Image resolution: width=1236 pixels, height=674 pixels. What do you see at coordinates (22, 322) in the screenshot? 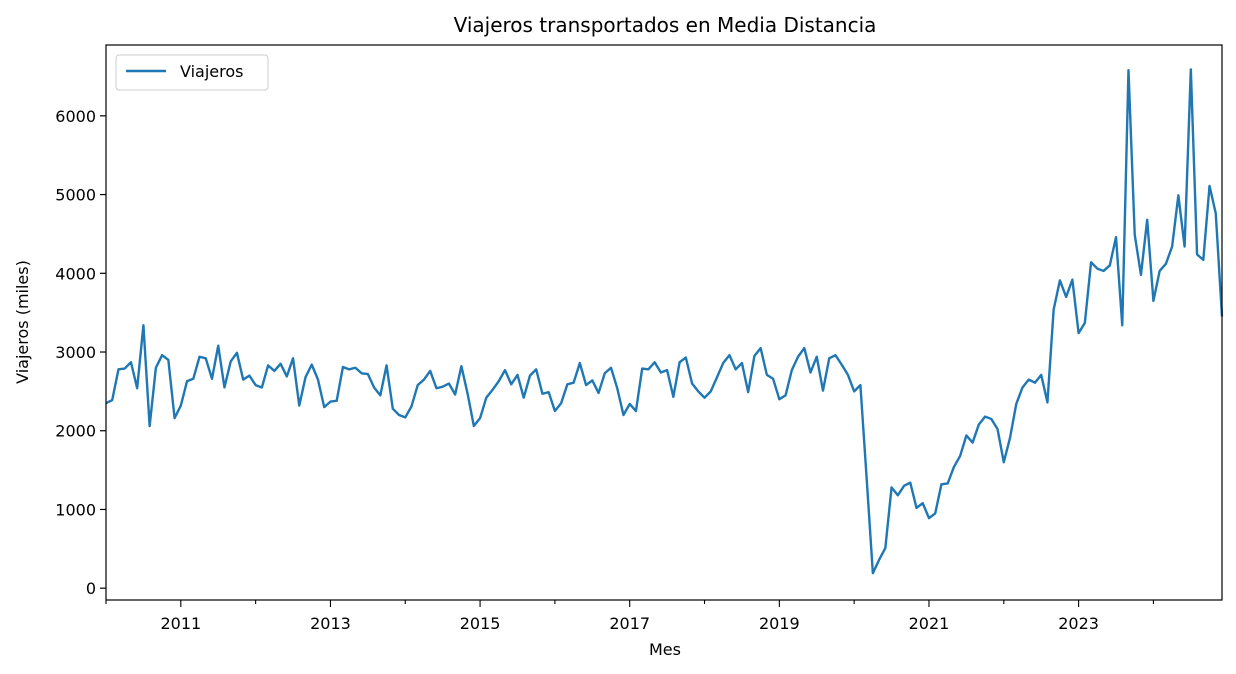
I see `y-axis-label: Viajeros (miles)` at bounding box center [22, 322].